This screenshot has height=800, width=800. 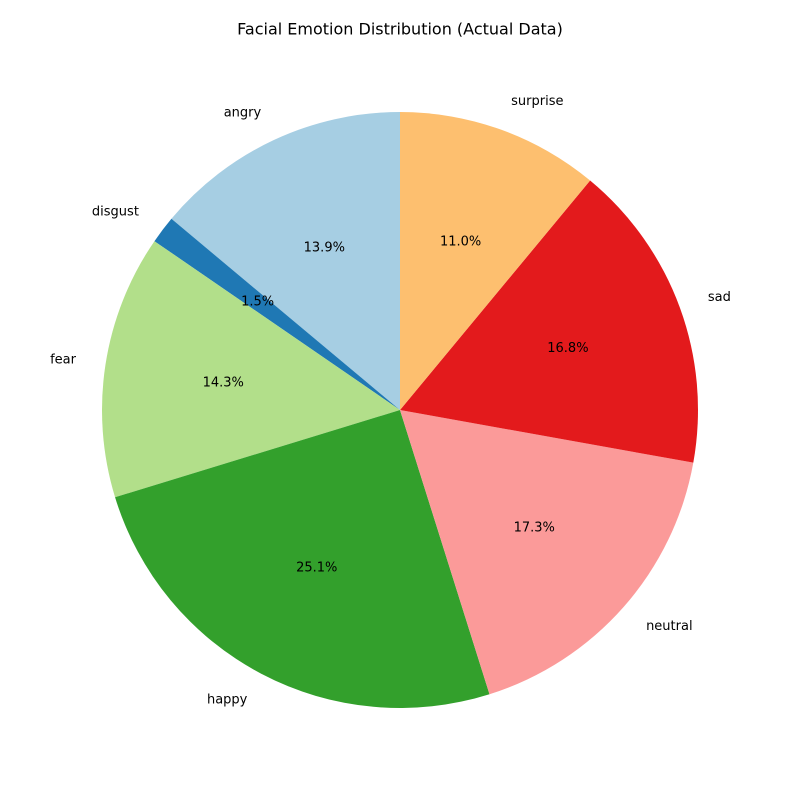 I want to click on slice-percent-neutral: 17.3%, so click(x=534, y=528).